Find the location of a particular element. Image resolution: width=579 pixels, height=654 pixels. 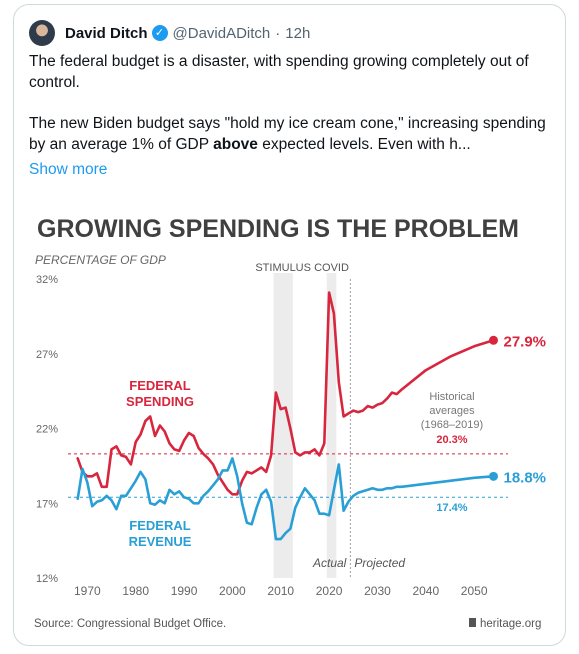

avatar is located at coordinates (42, 33).